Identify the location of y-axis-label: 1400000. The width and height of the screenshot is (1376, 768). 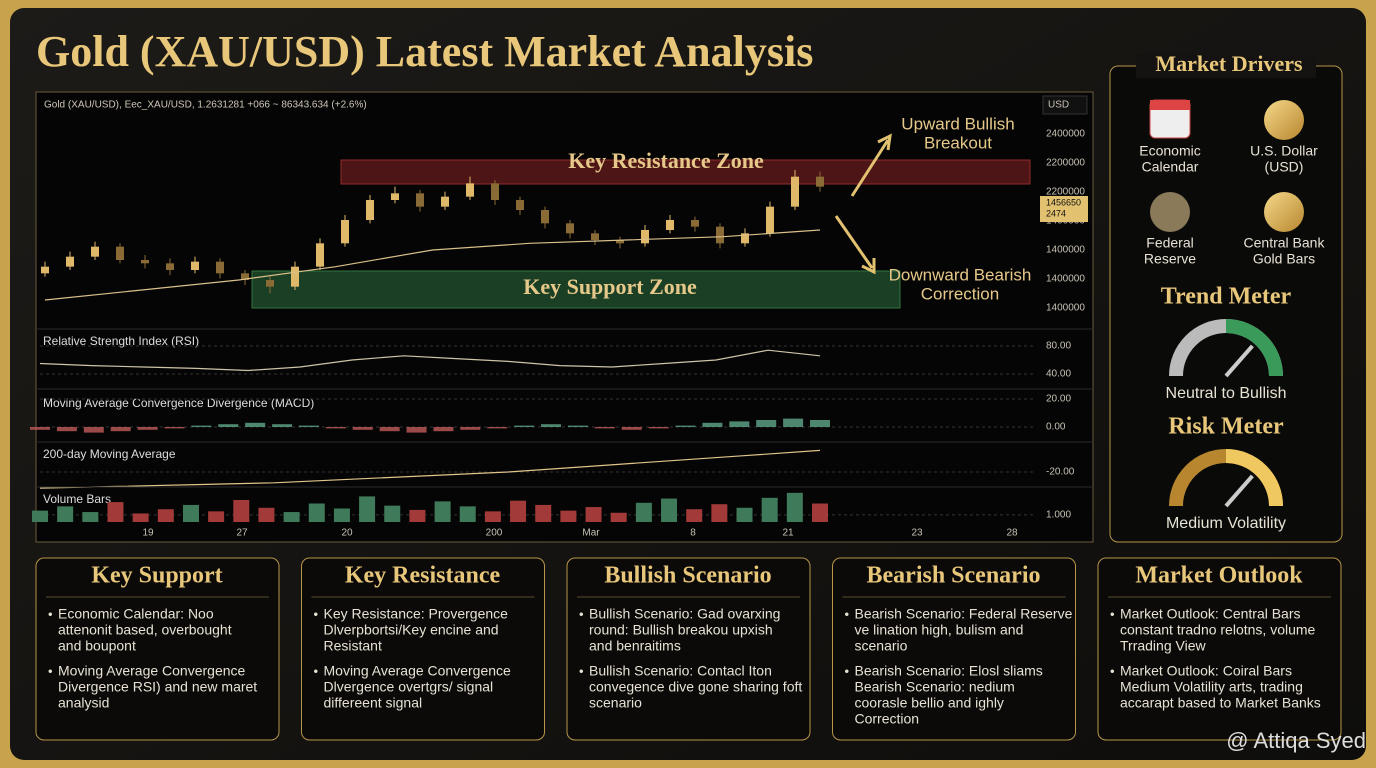
(1065, 279).